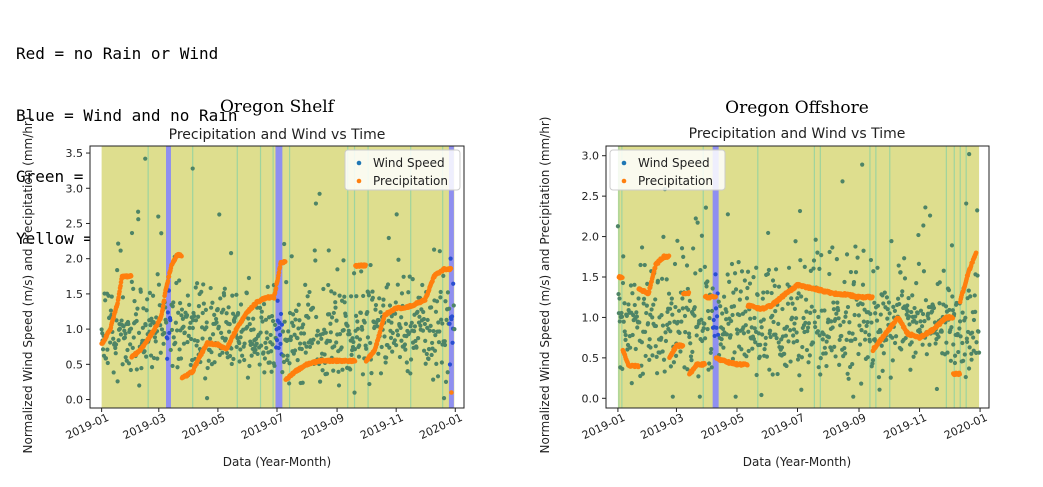  What do you see at coordinates (75, 400) in the screenshot?
I see `y-tick-label: 0.0` at bounding box center [75, 400].